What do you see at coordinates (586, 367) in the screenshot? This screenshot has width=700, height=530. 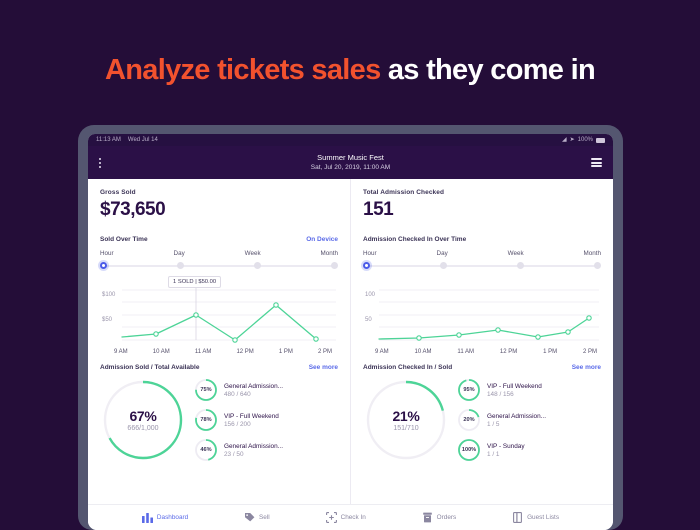 I see `admission-checked-in-see-more-link: See more` at bounding box center [586, 367].